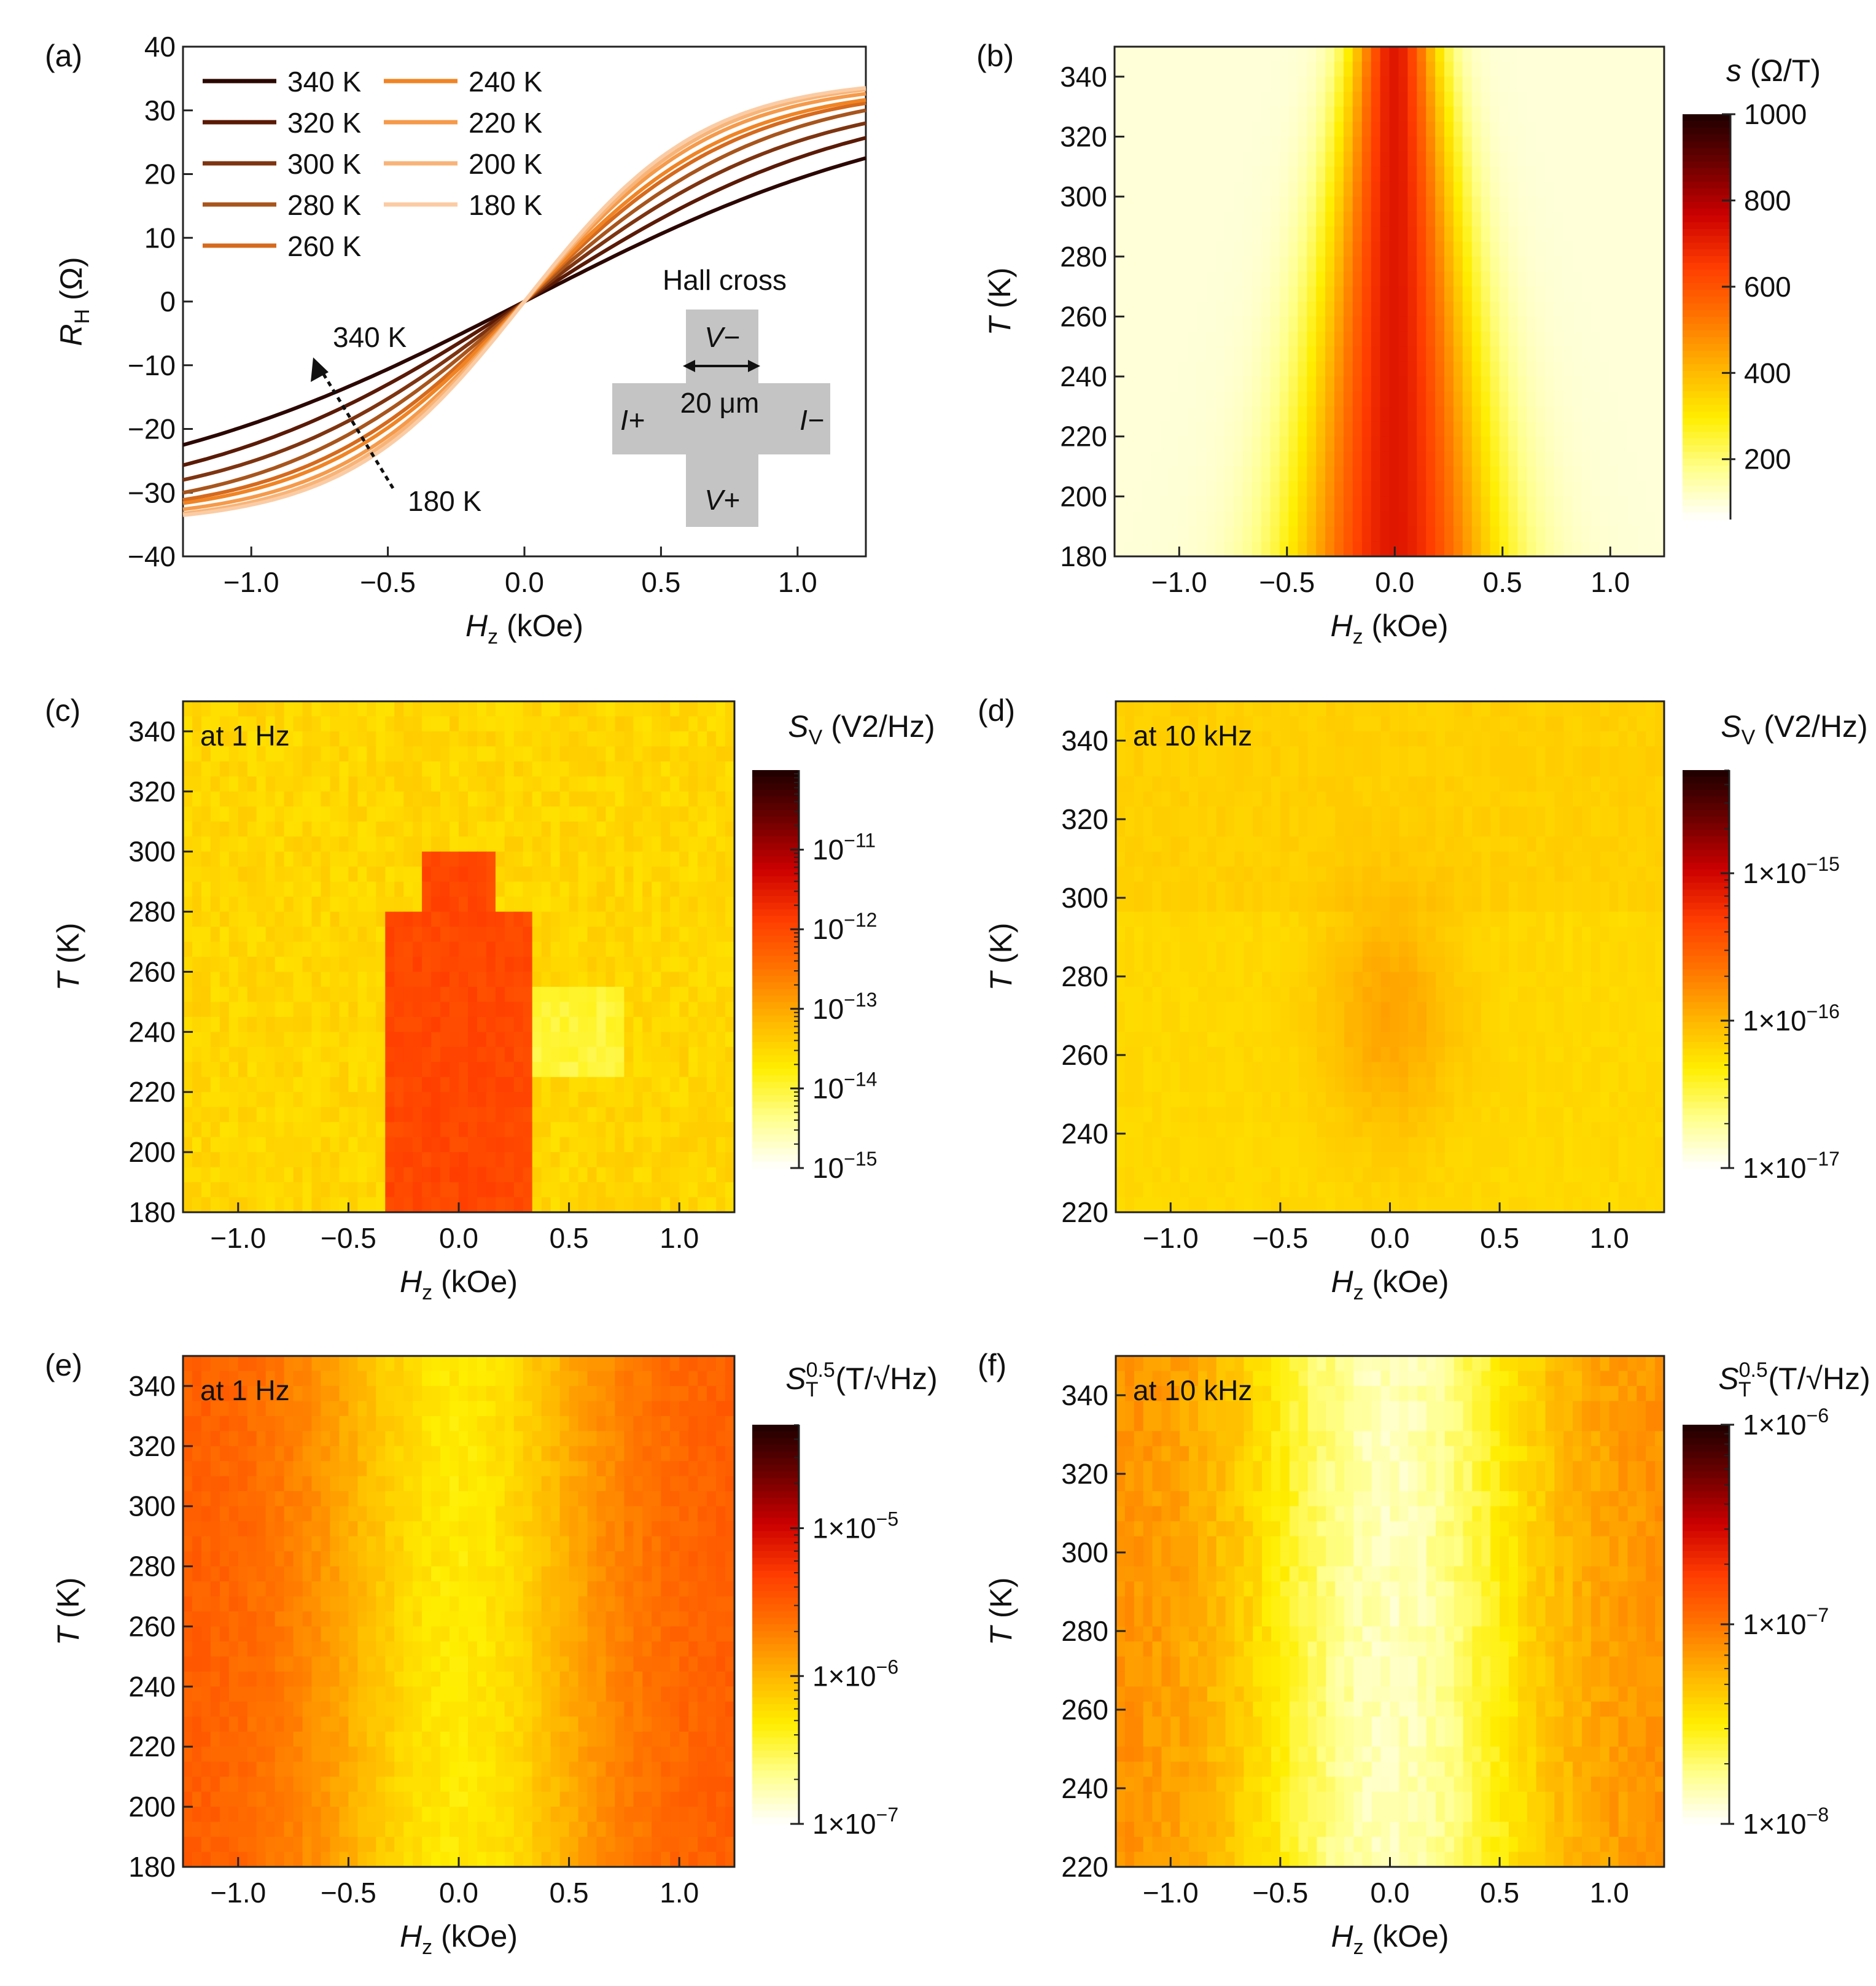  I want to click on tick-mantissa: 10, so click(828, 1088).